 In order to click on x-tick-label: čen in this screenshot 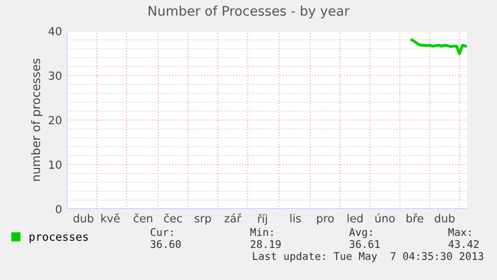, I will do `click(143, 217)`.